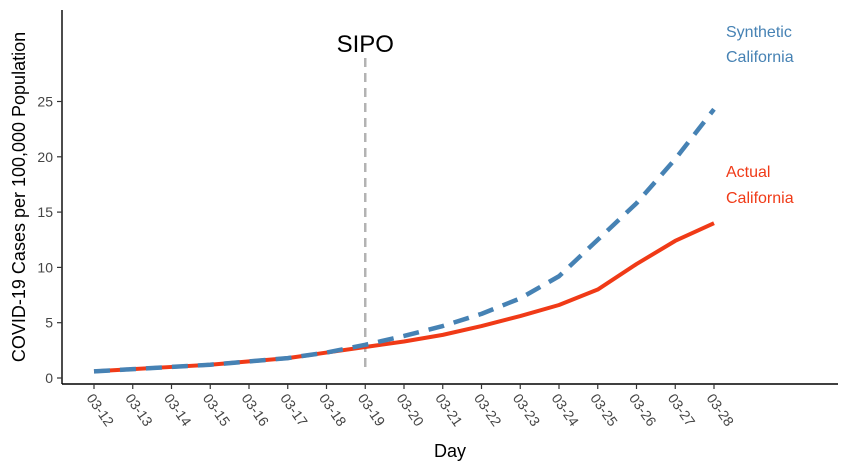  I want to click on x-tick-label: 03-20, so click(411, 410).